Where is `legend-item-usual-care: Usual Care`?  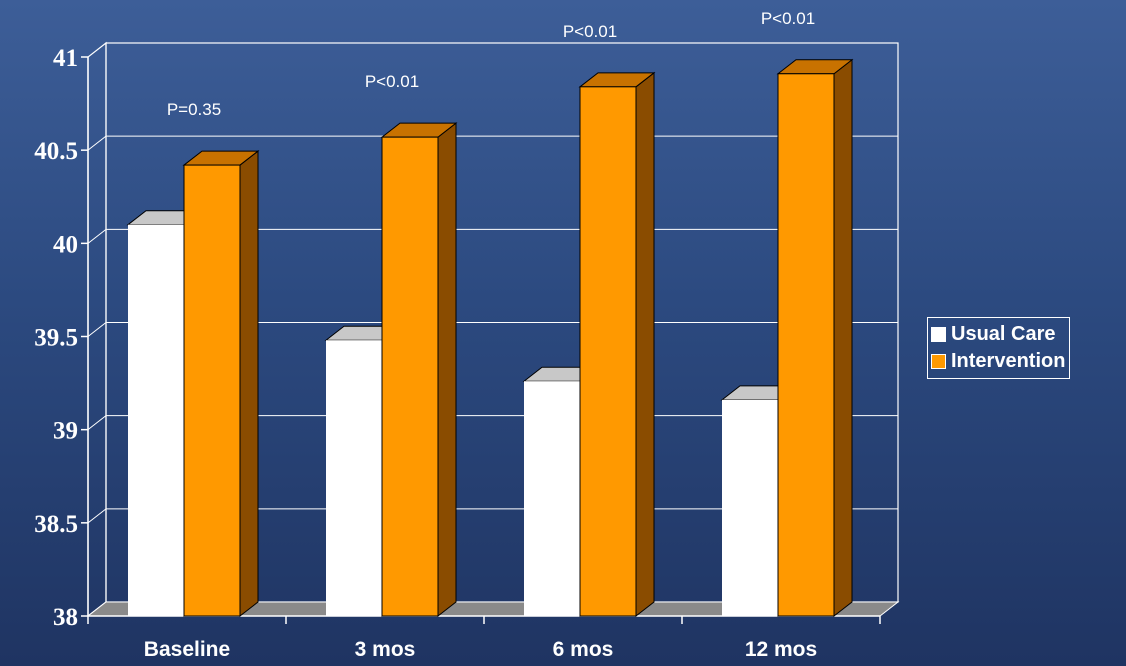 legend-item-usual-care: Usual Care is located at coordinates (998, 334).